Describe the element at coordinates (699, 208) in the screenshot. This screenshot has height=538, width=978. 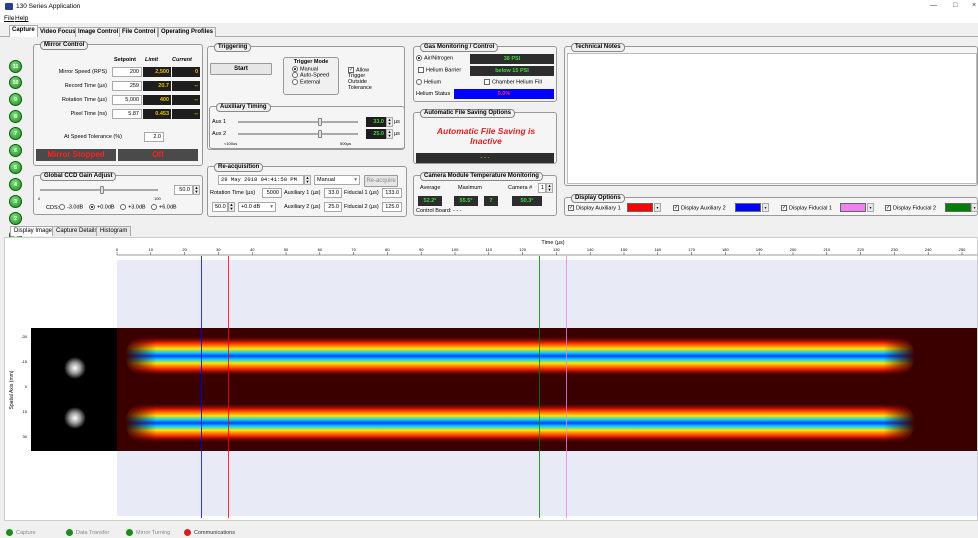
I see `display-aux2-checkbox: ✓ Display Auxiliary 2` at that location.